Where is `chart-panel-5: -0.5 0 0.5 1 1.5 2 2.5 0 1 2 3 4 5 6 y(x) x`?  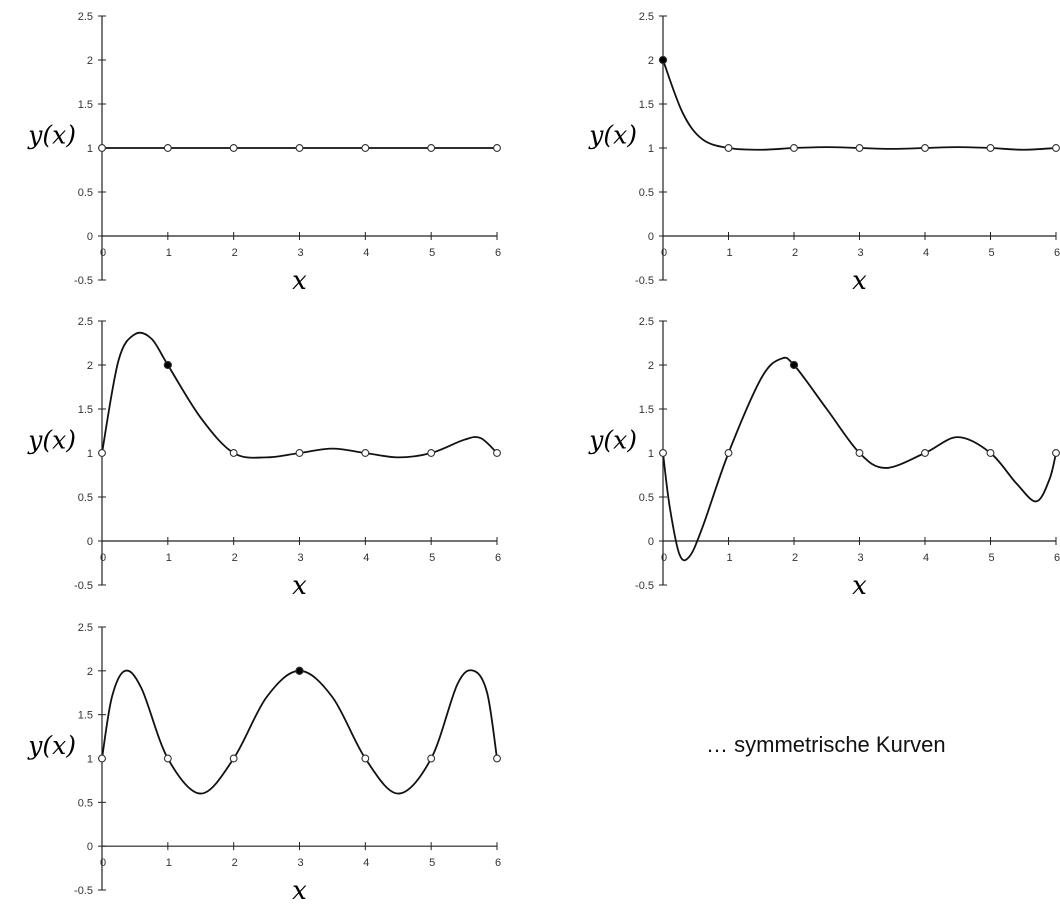
chart-panel-5: -0.5 0 0.5 1 1.5 2 2.5 0 1 2 3 4 5 6 y(x) x is located at coordinates (264, 764).